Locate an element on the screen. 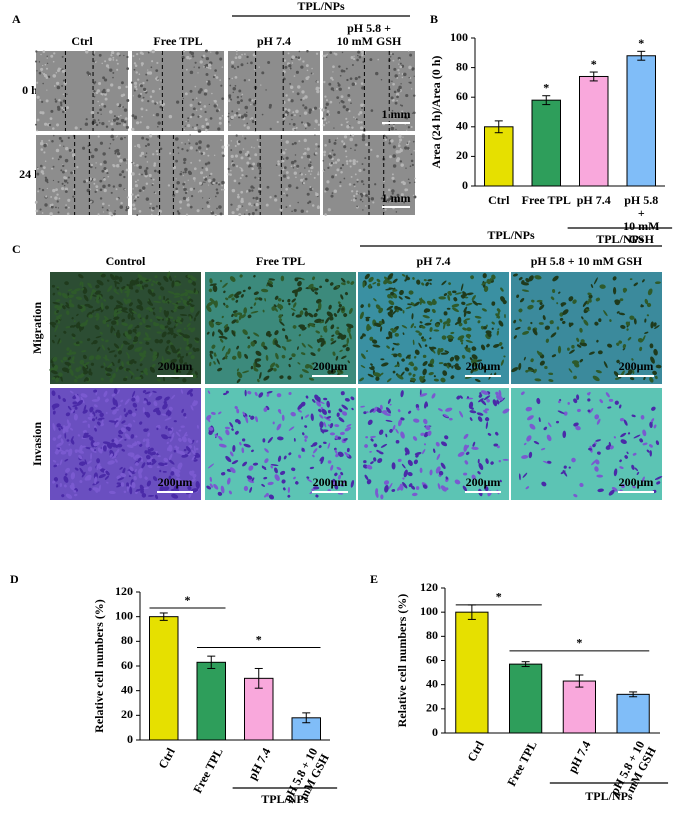 The image size is (685, 823). y-tick-label: 100 is located at coordinates (124, 615).